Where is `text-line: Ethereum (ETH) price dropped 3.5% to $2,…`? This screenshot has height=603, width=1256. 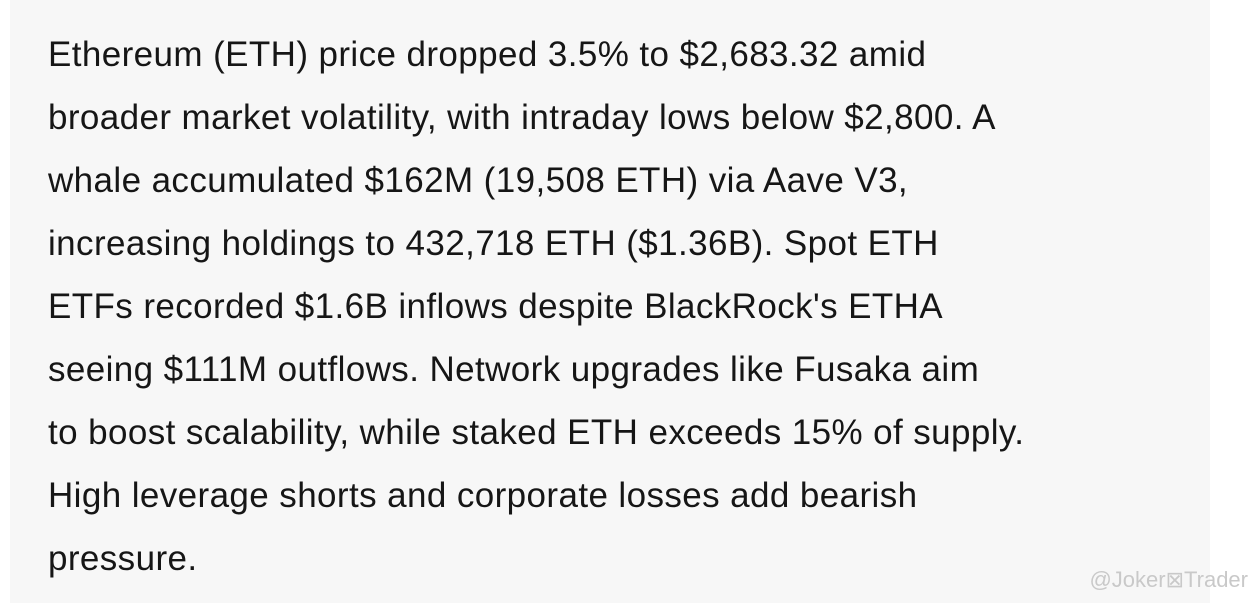
text-line: Ethereum (ETH) price dropped 3.5% to $2,… is located at coordinates (487, 54).